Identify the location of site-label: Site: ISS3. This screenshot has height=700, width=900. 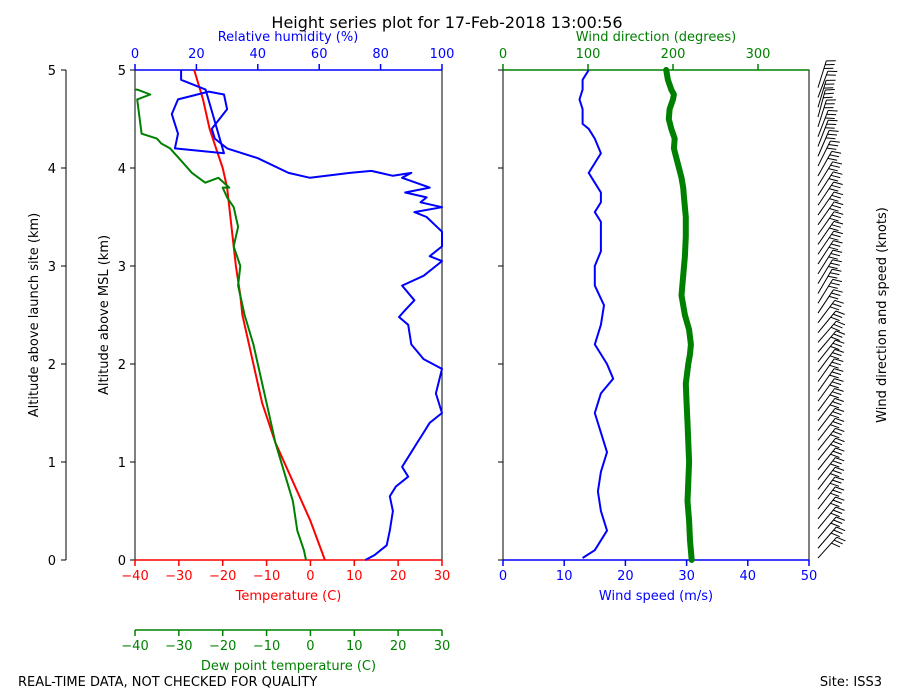
(851, 682).